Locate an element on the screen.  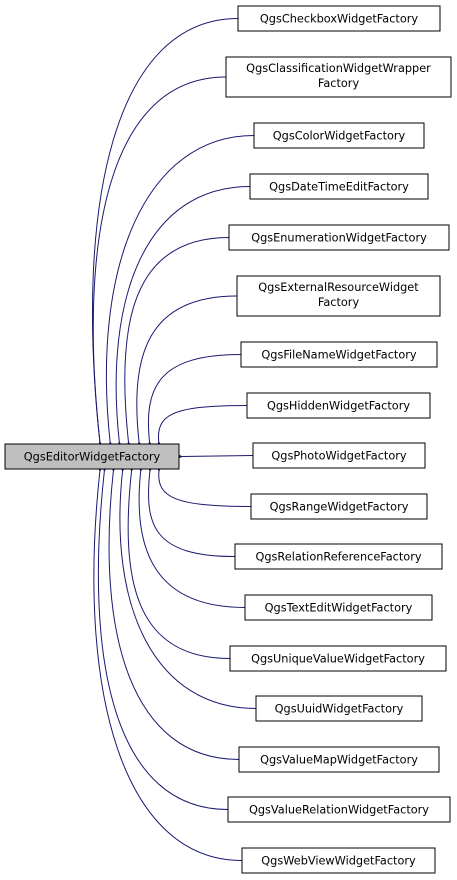
node-label: QgsCheckboxWidgetFactory is located at coordinates (339, 19).